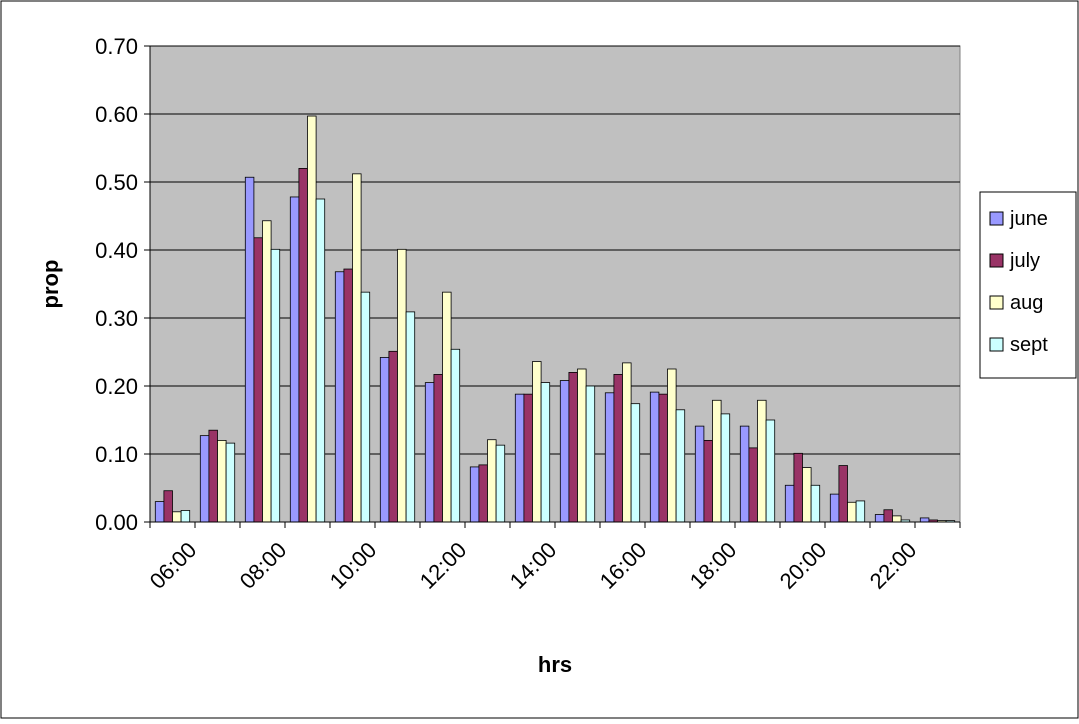  I want to click on y-tick-label: 0.70, so click(116, 46).